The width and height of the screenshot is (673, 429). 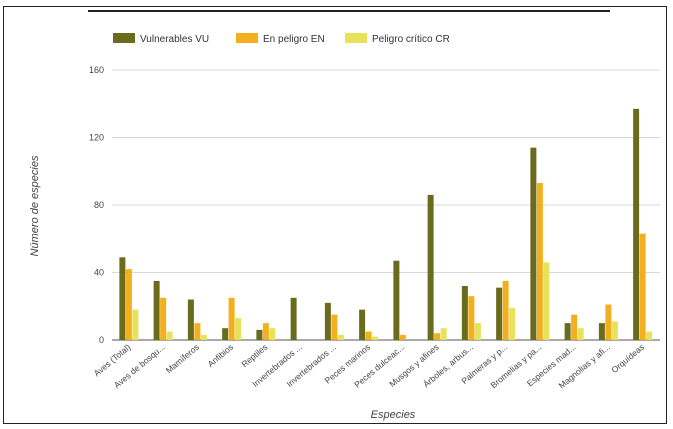 What do you see at coordinates (221, 355) in the screenshot?
I see `x-tick-label: Anfibios` at bounding box center [221, 355].